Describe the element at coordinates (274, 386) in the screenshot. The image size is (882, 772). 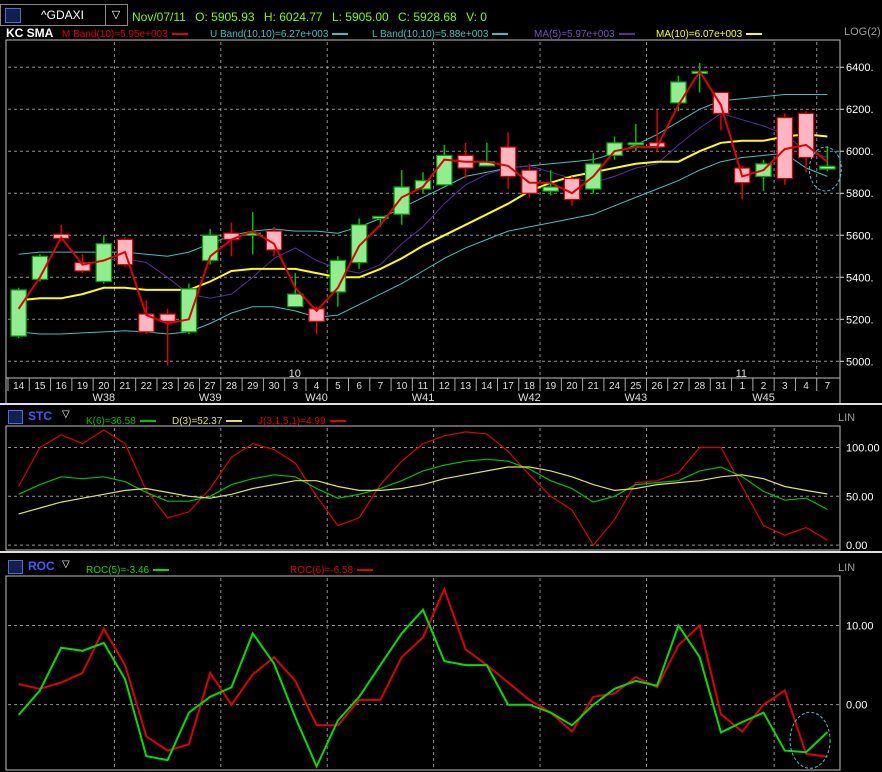
I see `x-tick-label: 30` at that location.